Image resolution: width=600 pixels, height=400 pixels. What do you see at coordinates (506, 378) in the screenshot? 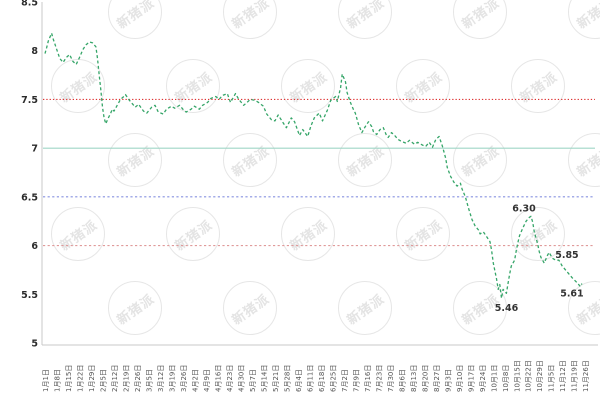
I see `x-tick-label: 10月8日` at bounding box center [506, 378].